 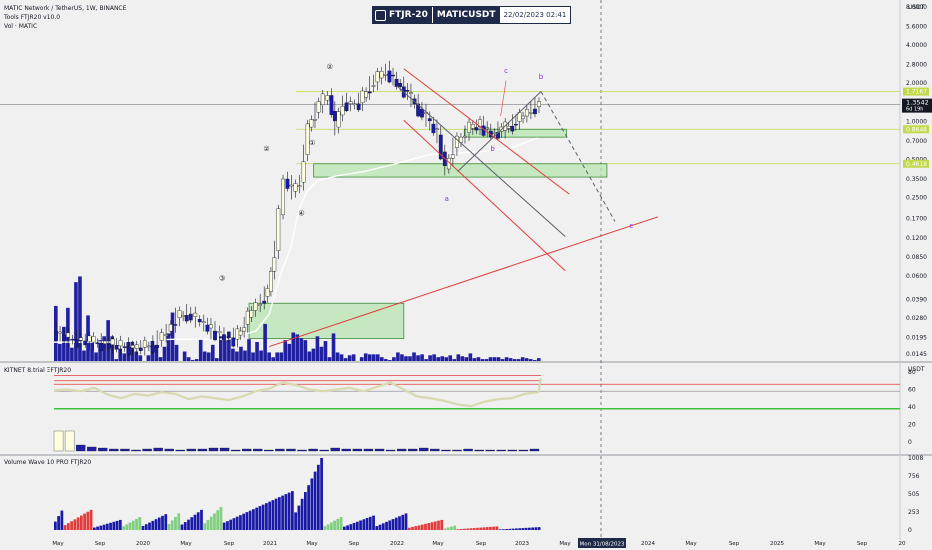 I want to click on indicator-line, so click(x=298, y=392).